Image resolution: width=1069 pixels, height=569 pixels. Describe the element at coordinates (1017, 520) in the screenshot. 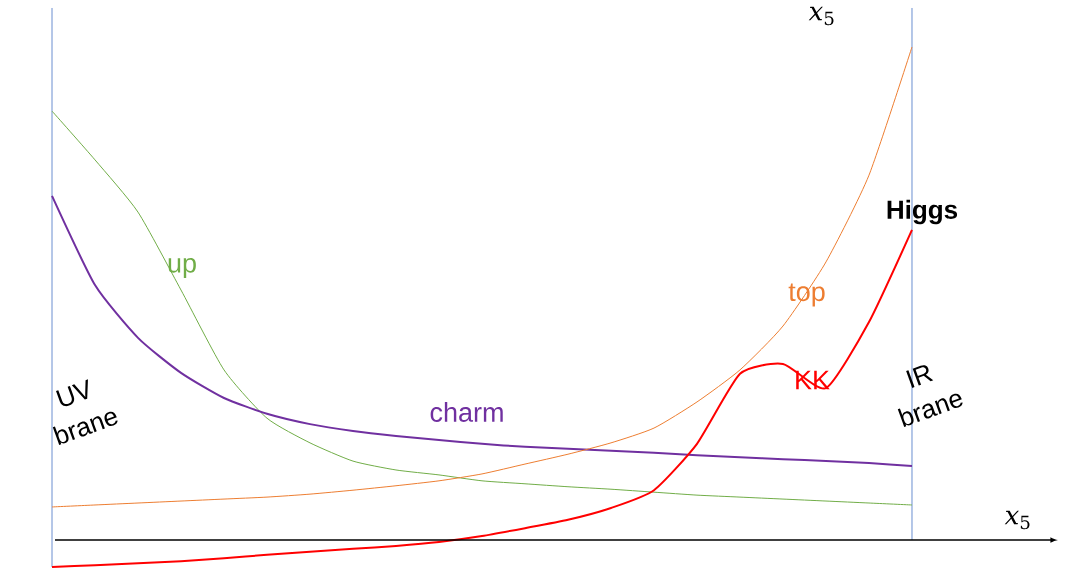

I see `x-axis-title: x$_{5}$` at that location.